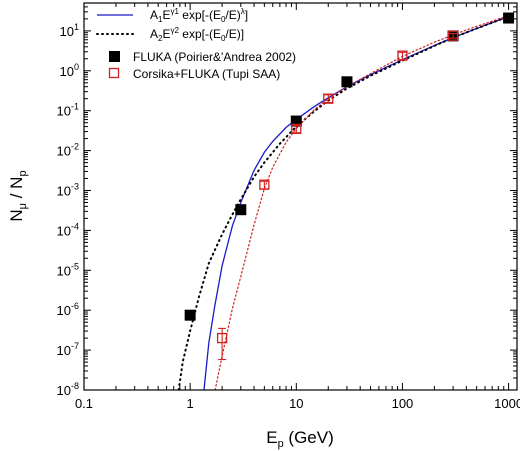 The width and height of the screenshot is (520, 451). Describe the element at coordinates (68, 150) in the screenshot. I see `y-tick-label: 10⁻²` at that location.